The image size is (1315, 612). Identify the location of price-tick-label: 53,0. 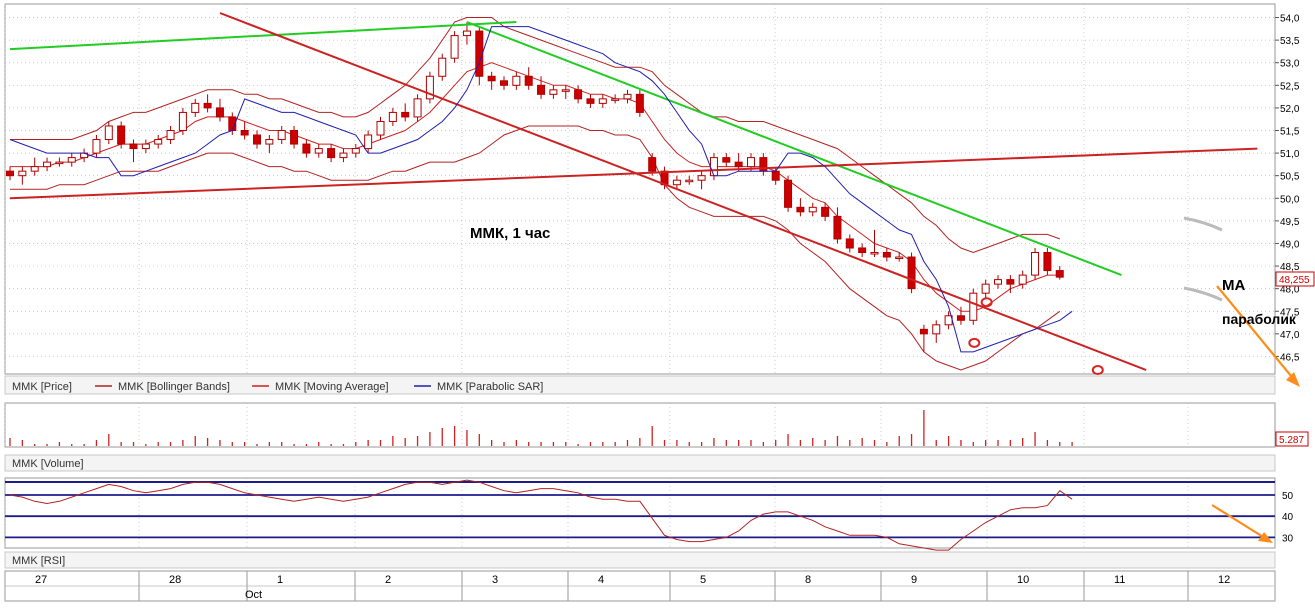
(1290, 64).